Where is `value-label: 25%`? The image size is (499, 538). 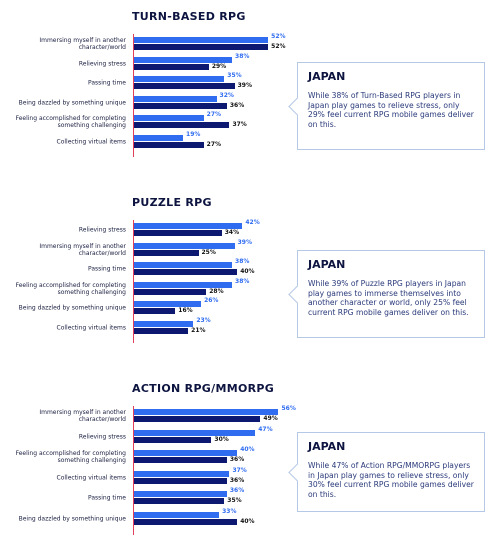
value-label: 25% is located at coordinates (208, 252).